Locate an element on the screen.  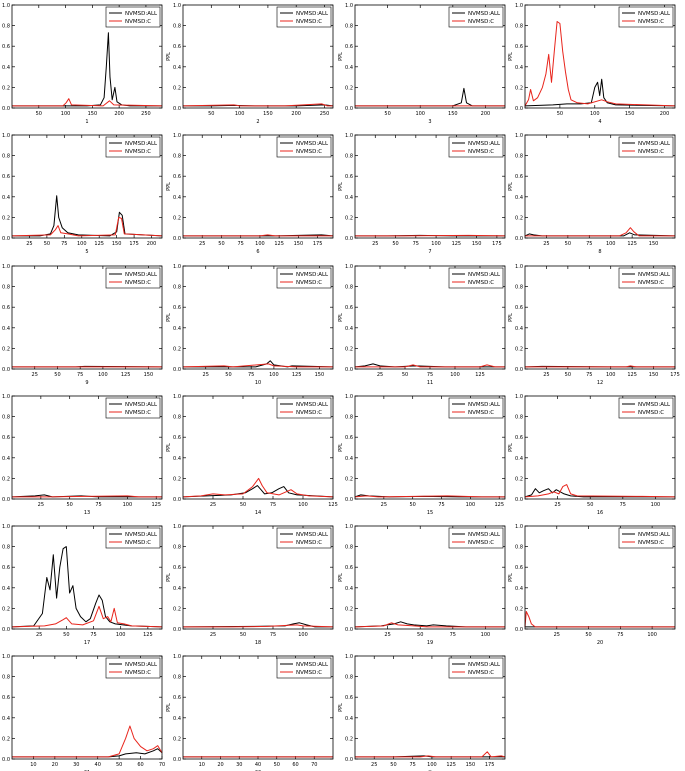
x-tick-label: 20 is located at coordinates (220, 765).